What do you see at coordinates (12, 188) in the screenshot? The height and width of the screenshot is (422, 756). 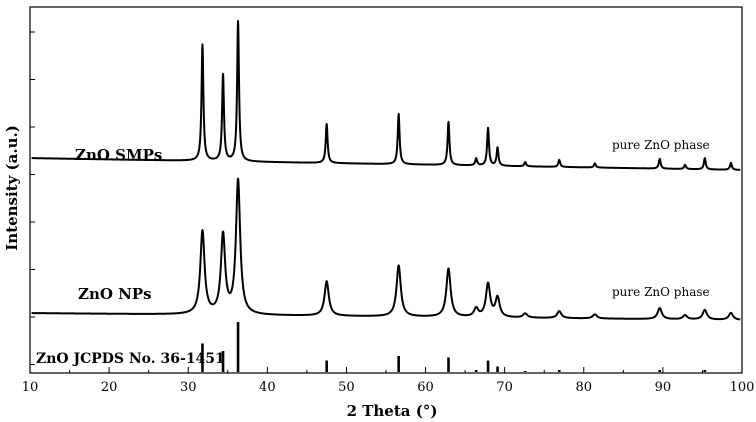 I see `y-axis-label: Intensity (a.u.)` at bounding box center [12, 188].